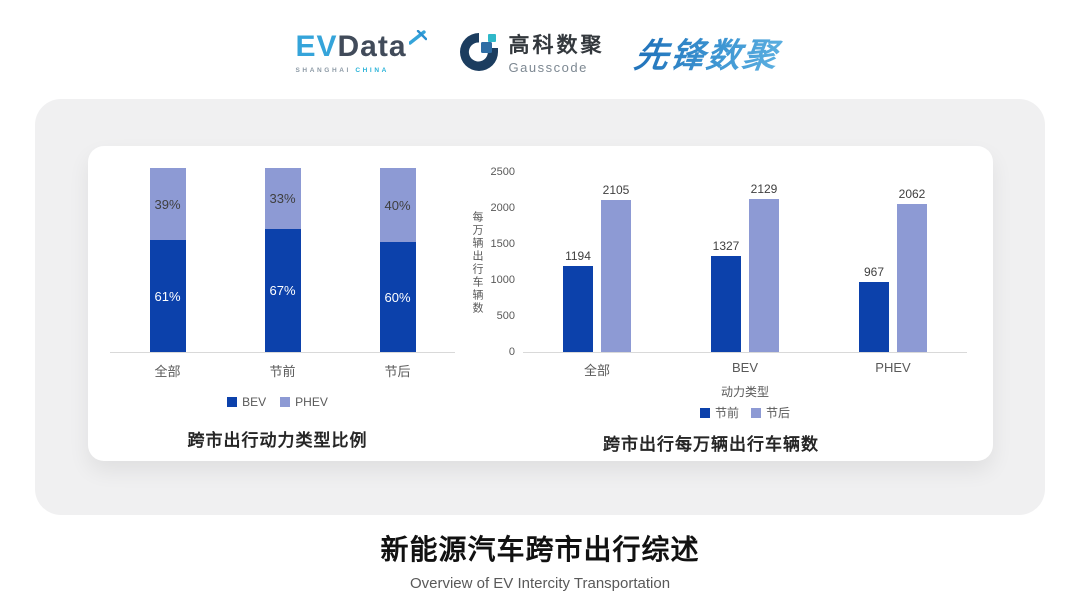 Image resolution: width=1080 pixels, height=608 pixels. What do you see at coordinates (372, 46) in the screenshot?
I see `evdata-data-text: Data` at bounding box center [372, 46].